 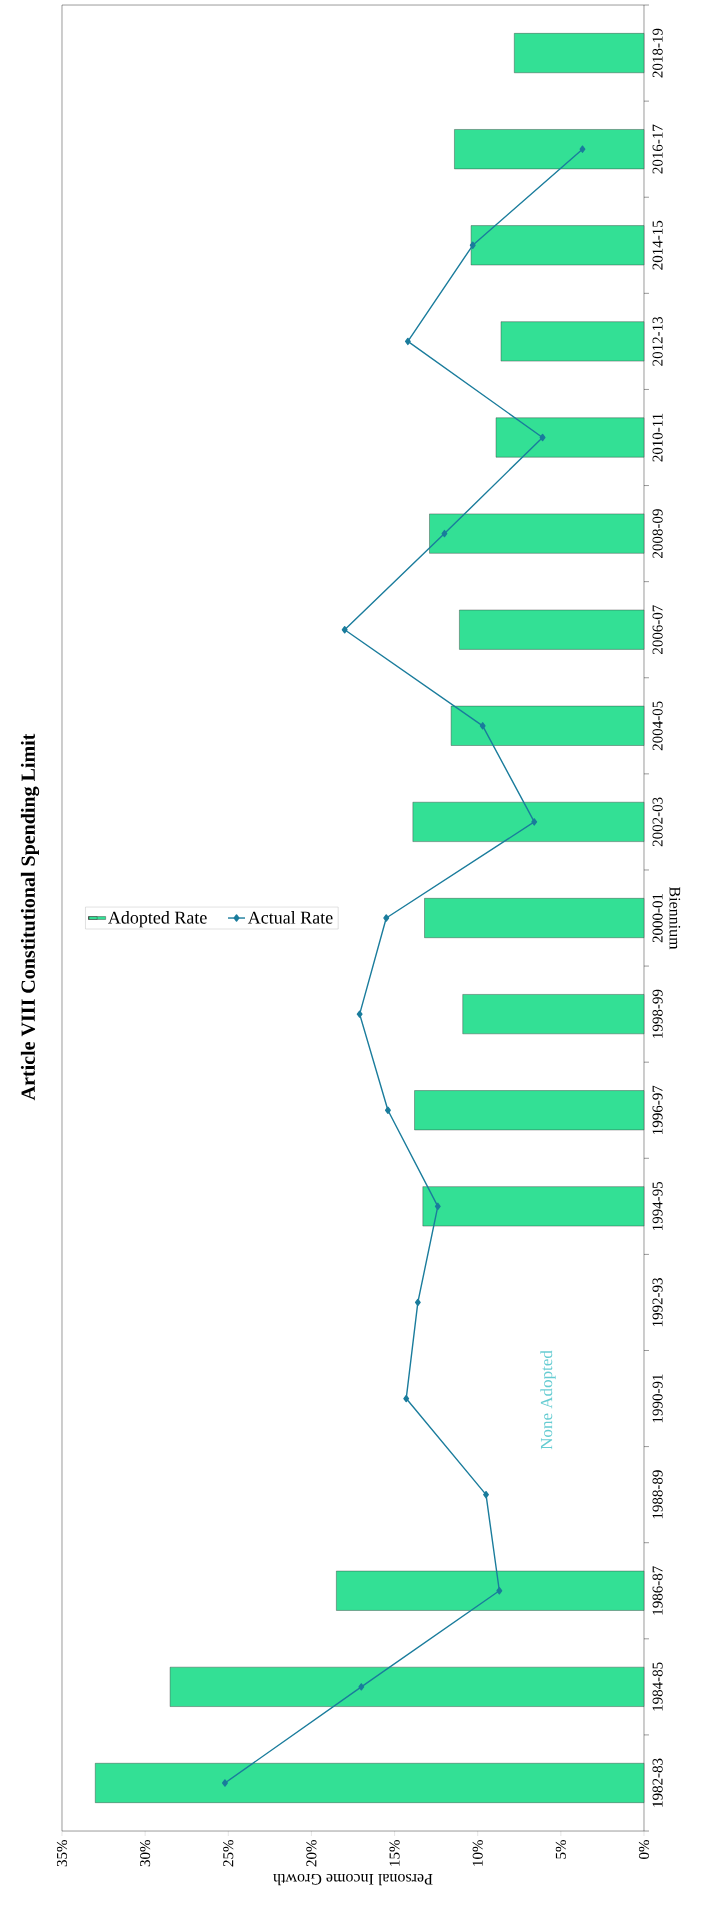 I want to click on x-tick-label: 35%, so click(x=62, y=1853).